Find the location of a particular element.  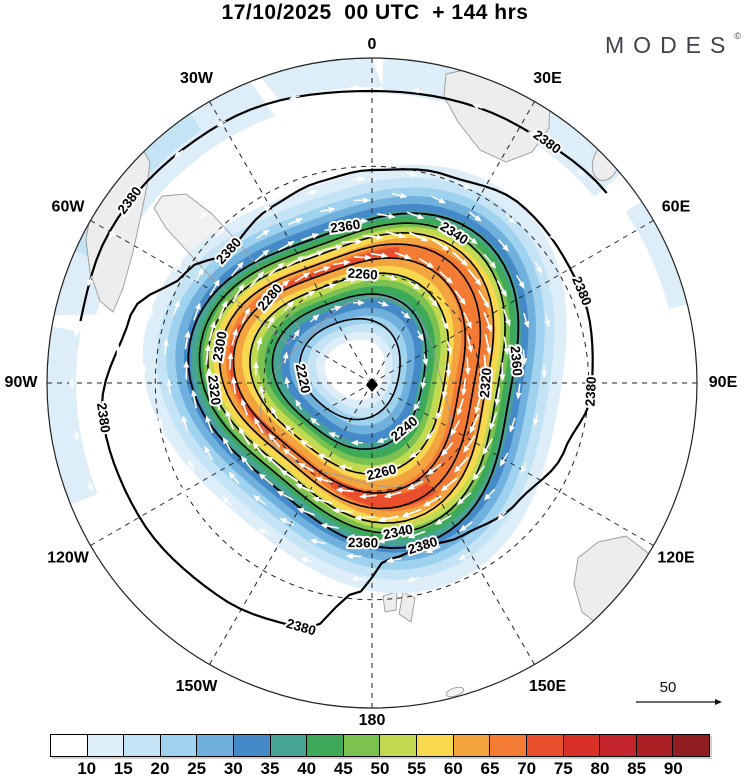

reference-vector: 50 is located at coordinates (679, 692).